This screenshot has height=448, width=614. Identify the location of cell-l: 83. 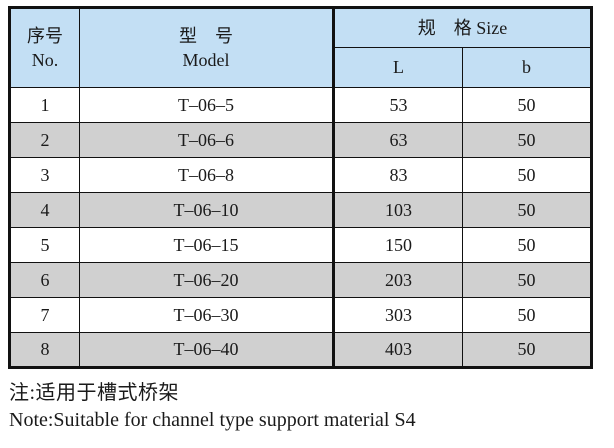
(397, 175).